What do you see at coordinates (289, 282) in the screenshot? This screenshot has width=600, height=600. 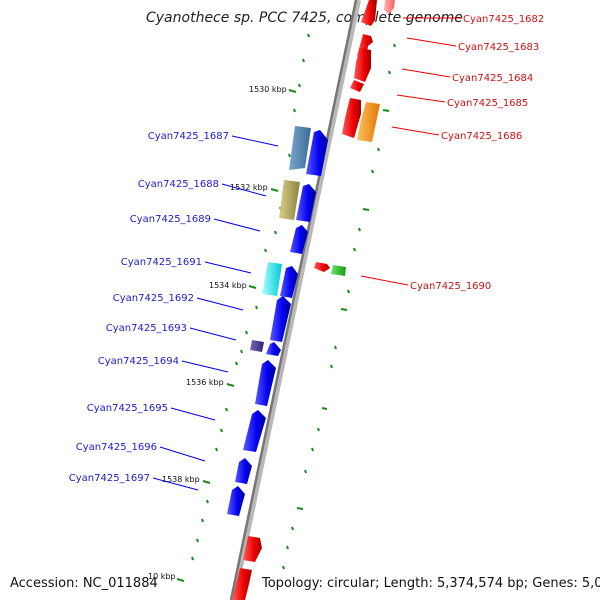 I see `gene-1691-b` at bounding box center [289, 282].